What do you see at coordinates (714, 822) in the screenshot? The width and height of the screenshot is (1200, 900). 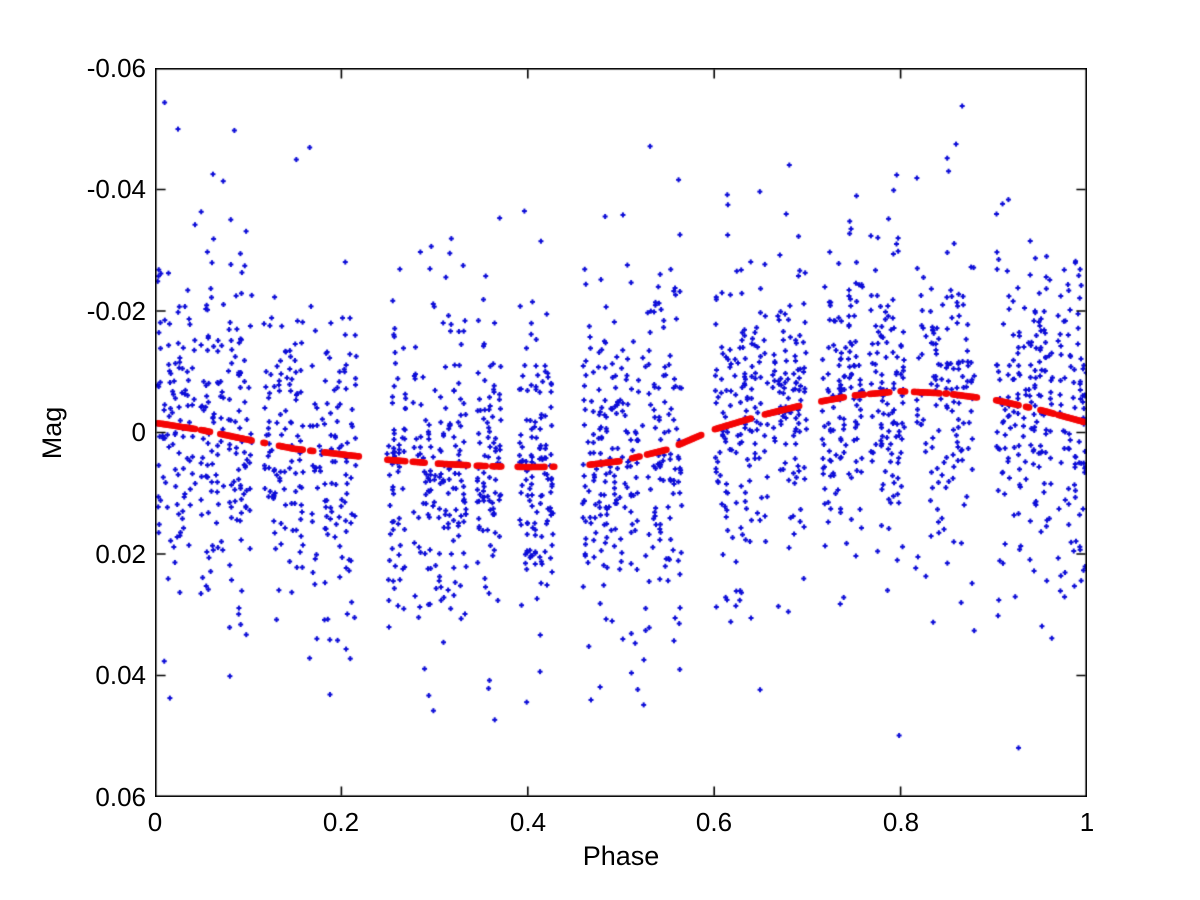 I see `x-tick-label-3: 0.6` at bounding box center [714, 822].